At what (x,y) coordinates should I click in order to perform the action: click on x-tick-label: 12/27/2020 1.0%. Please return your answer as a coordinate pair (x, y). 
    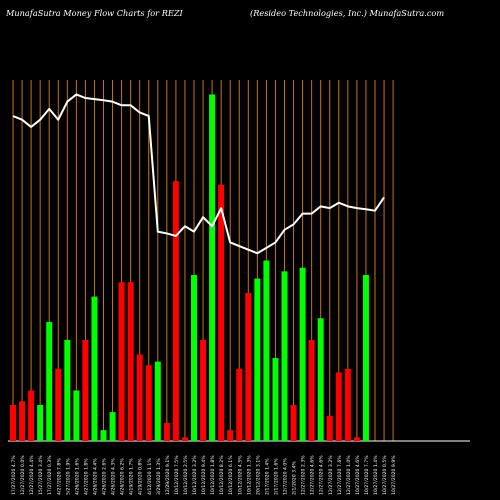
    Looking at the image, I should click on (349, 475).